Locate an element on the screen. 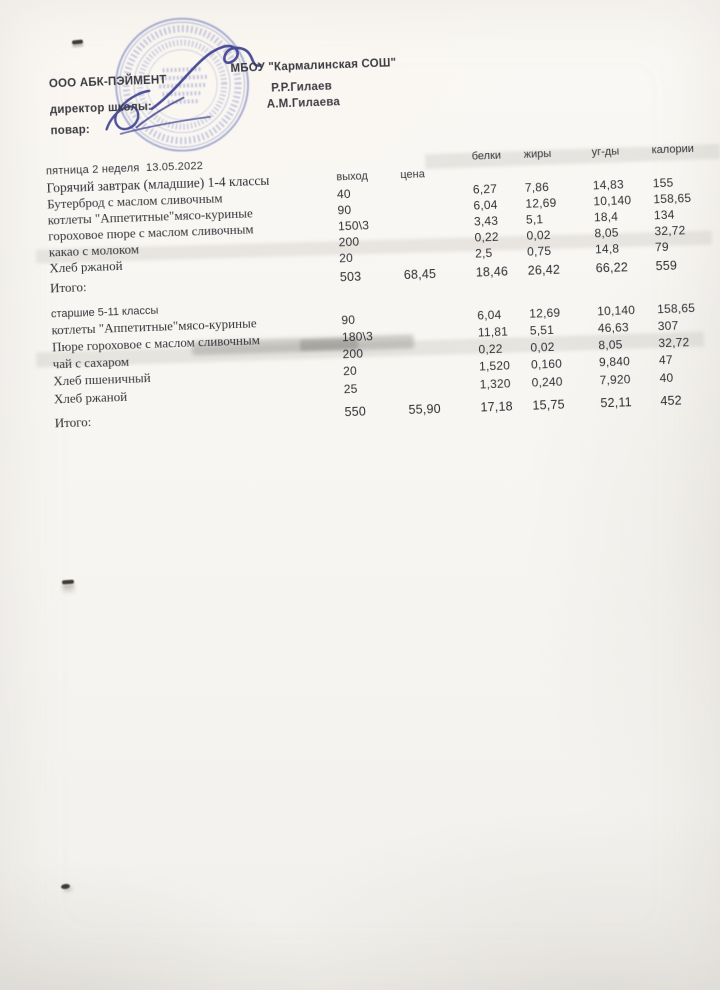 The width and height of the screenshot is (720, 990). cell-uglevody: 7,920 is located at coordinates (615, 380).